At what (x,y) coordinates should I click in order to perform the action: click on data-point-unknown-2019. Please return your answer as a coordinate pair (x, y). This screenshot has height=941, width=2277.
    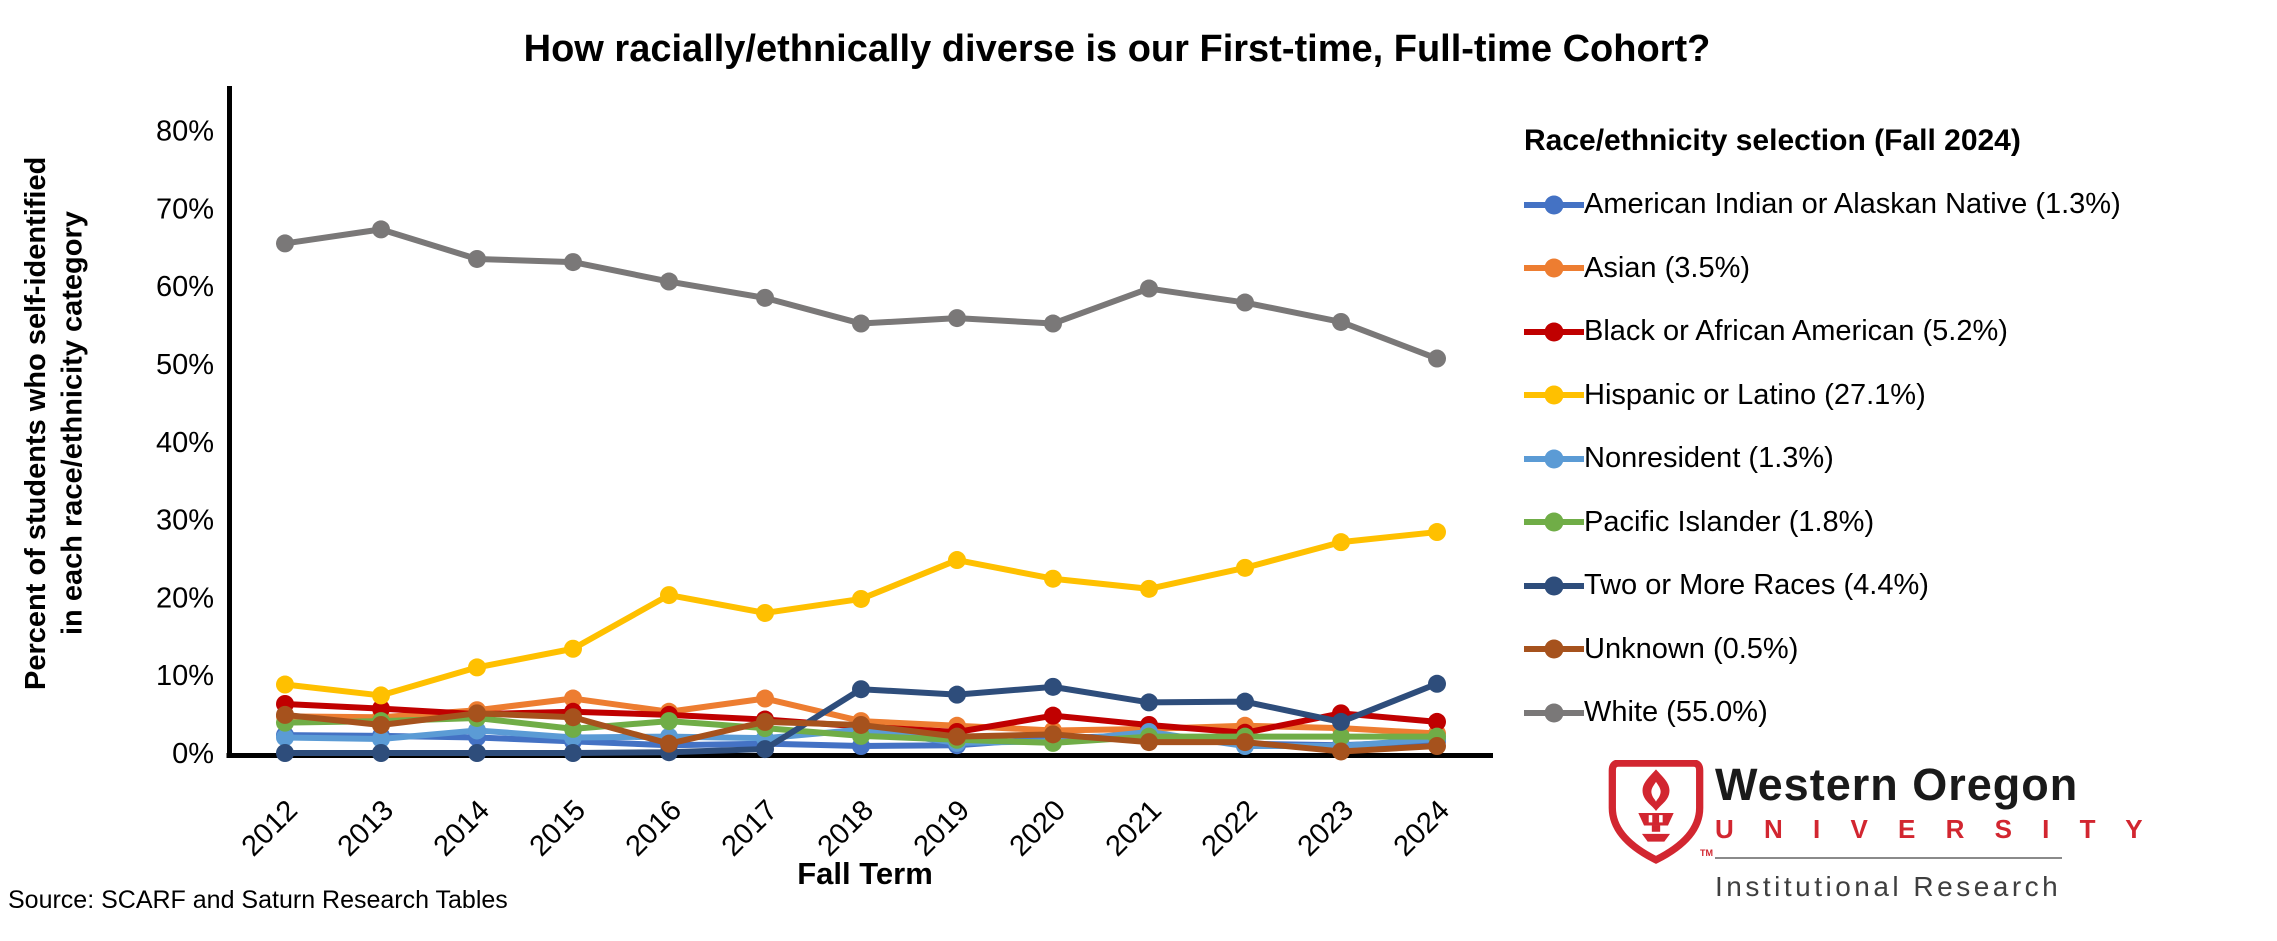
    Looking at the image, I should click on (957, 736).